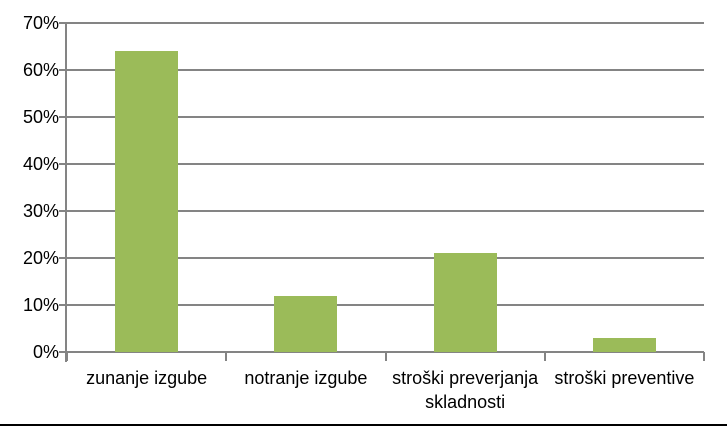 The height and width of the screenshot is (433, 727). Describe the element at coordinates (465, 390) in the screenshot. I see `x-tick-label: stroški preverjanja skladnosti` at that location.